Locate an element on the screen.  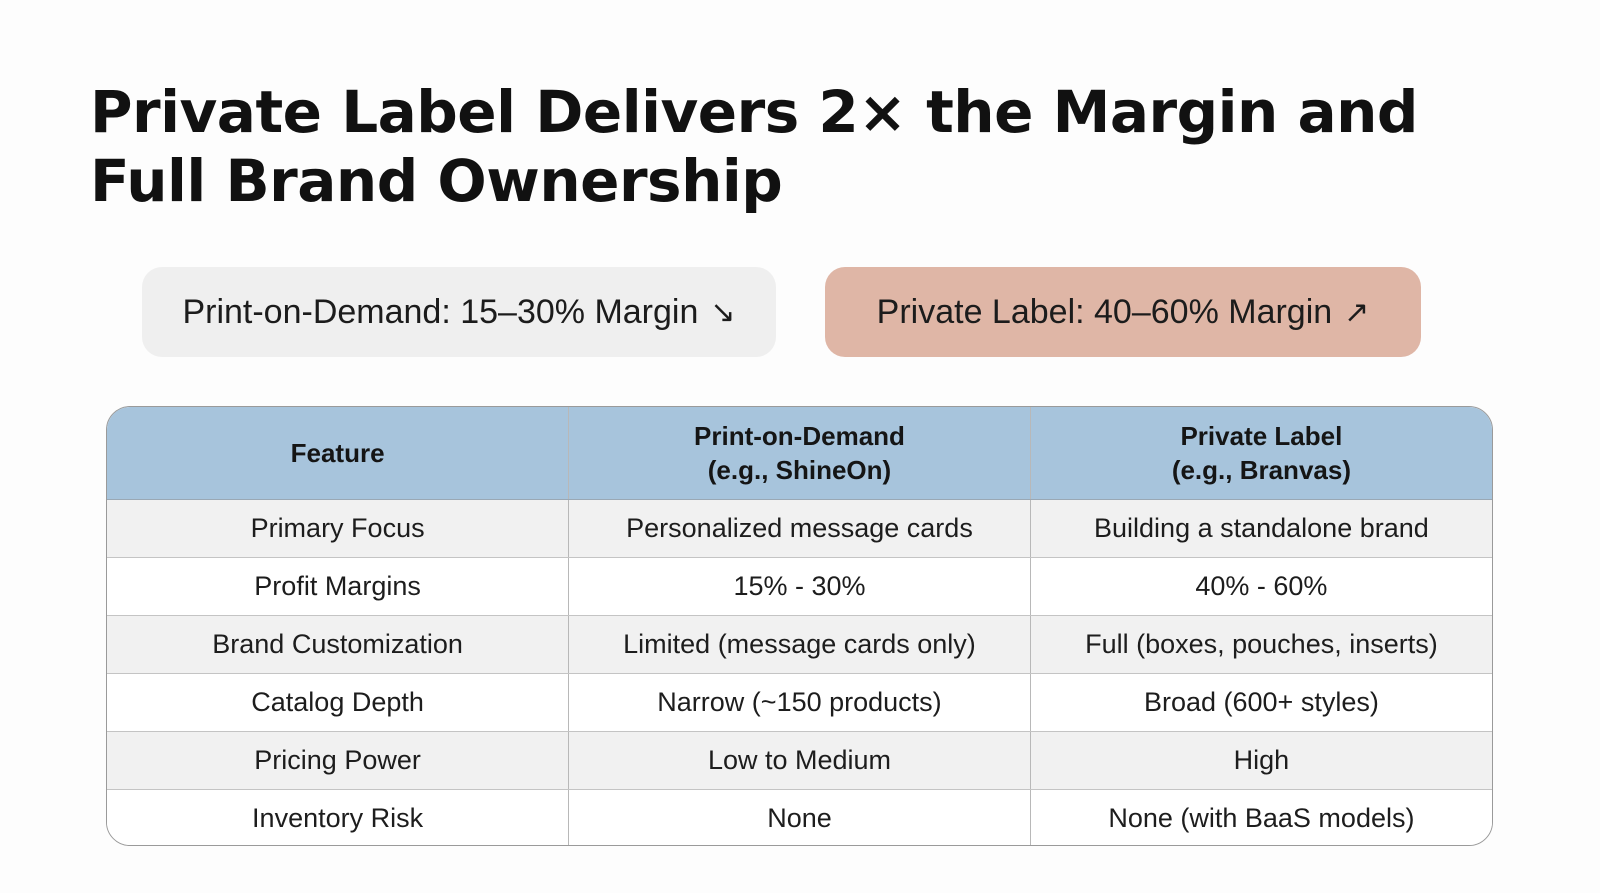
feature-cell: Brand Customization is located at coordinates (338, 644).